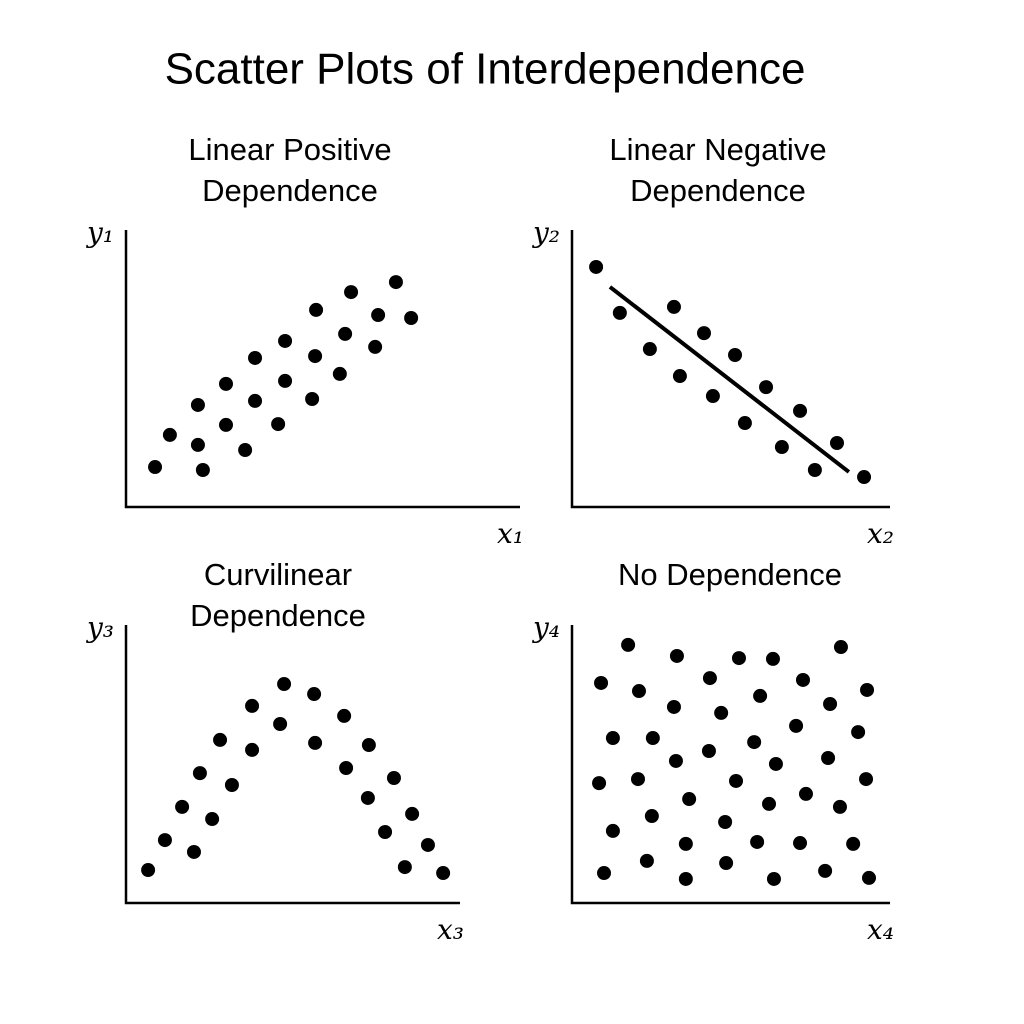  What do you see at coordinates (99, 627) in the screenshot?
I see `y-axis-label: y₃` at bounding box center [99, 627].